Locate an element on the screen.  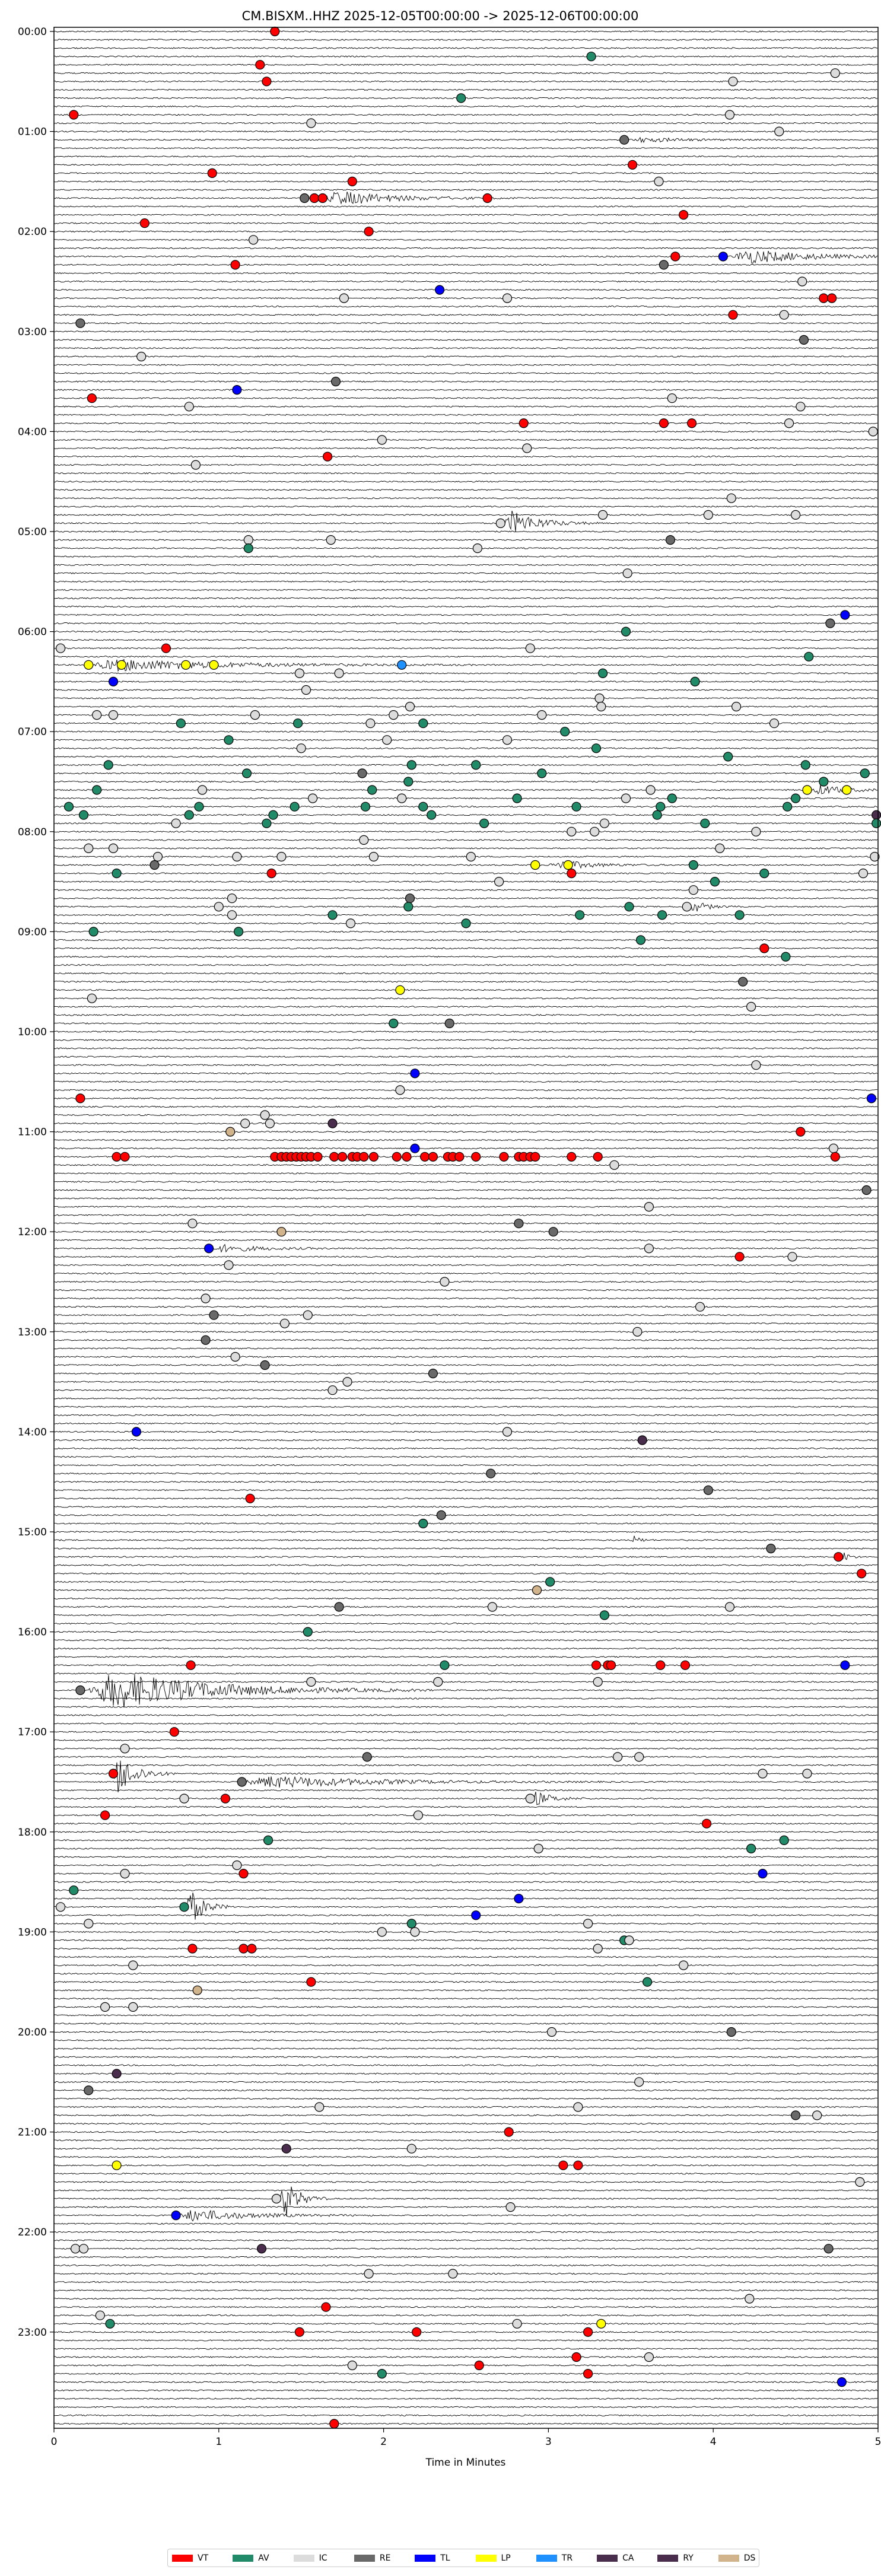
legend-item-ca: CA is located at coordinates (616, 2558).